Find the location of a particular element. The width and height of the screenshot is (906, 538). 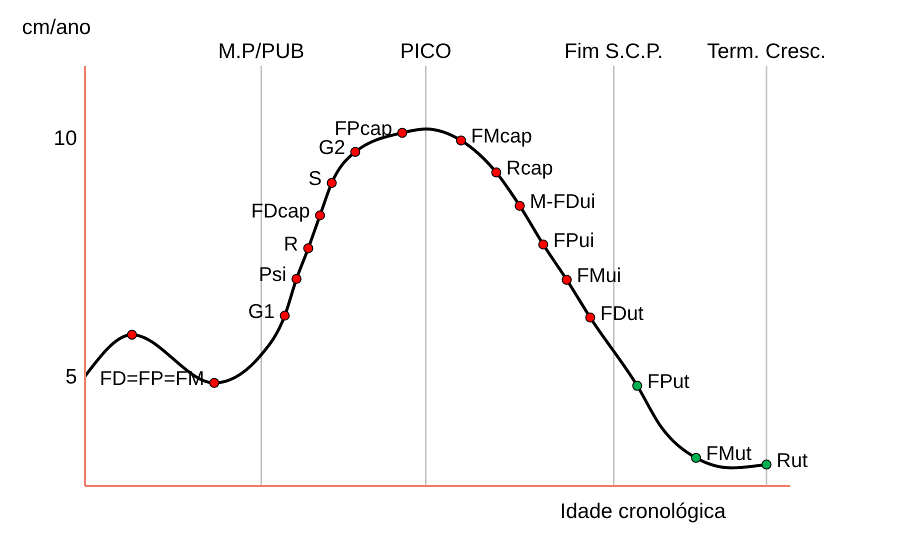

data-label: FMut is located at coordinates (729, 454).